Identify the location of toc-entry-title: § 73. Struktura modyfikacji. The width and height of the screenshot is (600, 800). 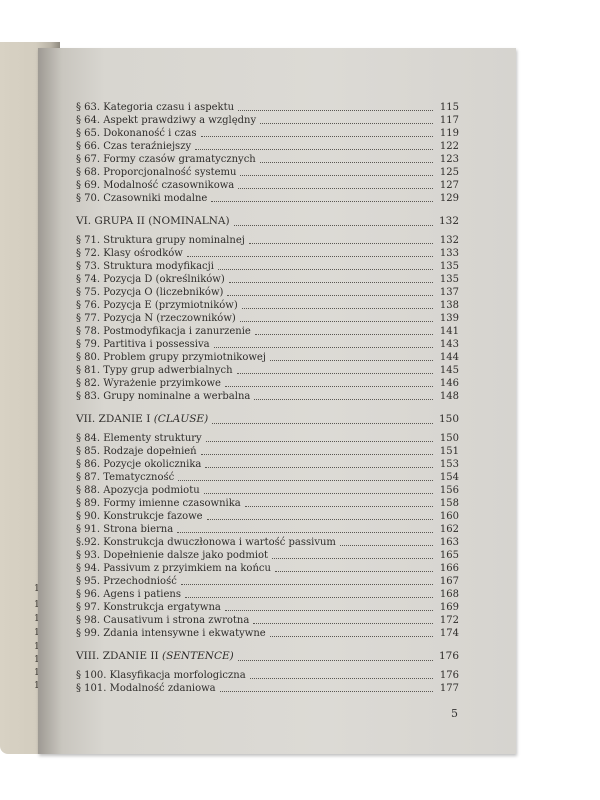
(145, 266).